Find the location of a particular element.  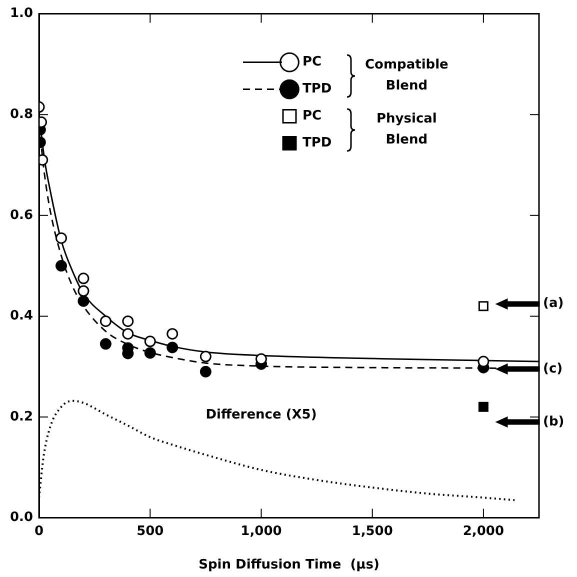

text: Difference (X5) is located at coordinates (261, 414).